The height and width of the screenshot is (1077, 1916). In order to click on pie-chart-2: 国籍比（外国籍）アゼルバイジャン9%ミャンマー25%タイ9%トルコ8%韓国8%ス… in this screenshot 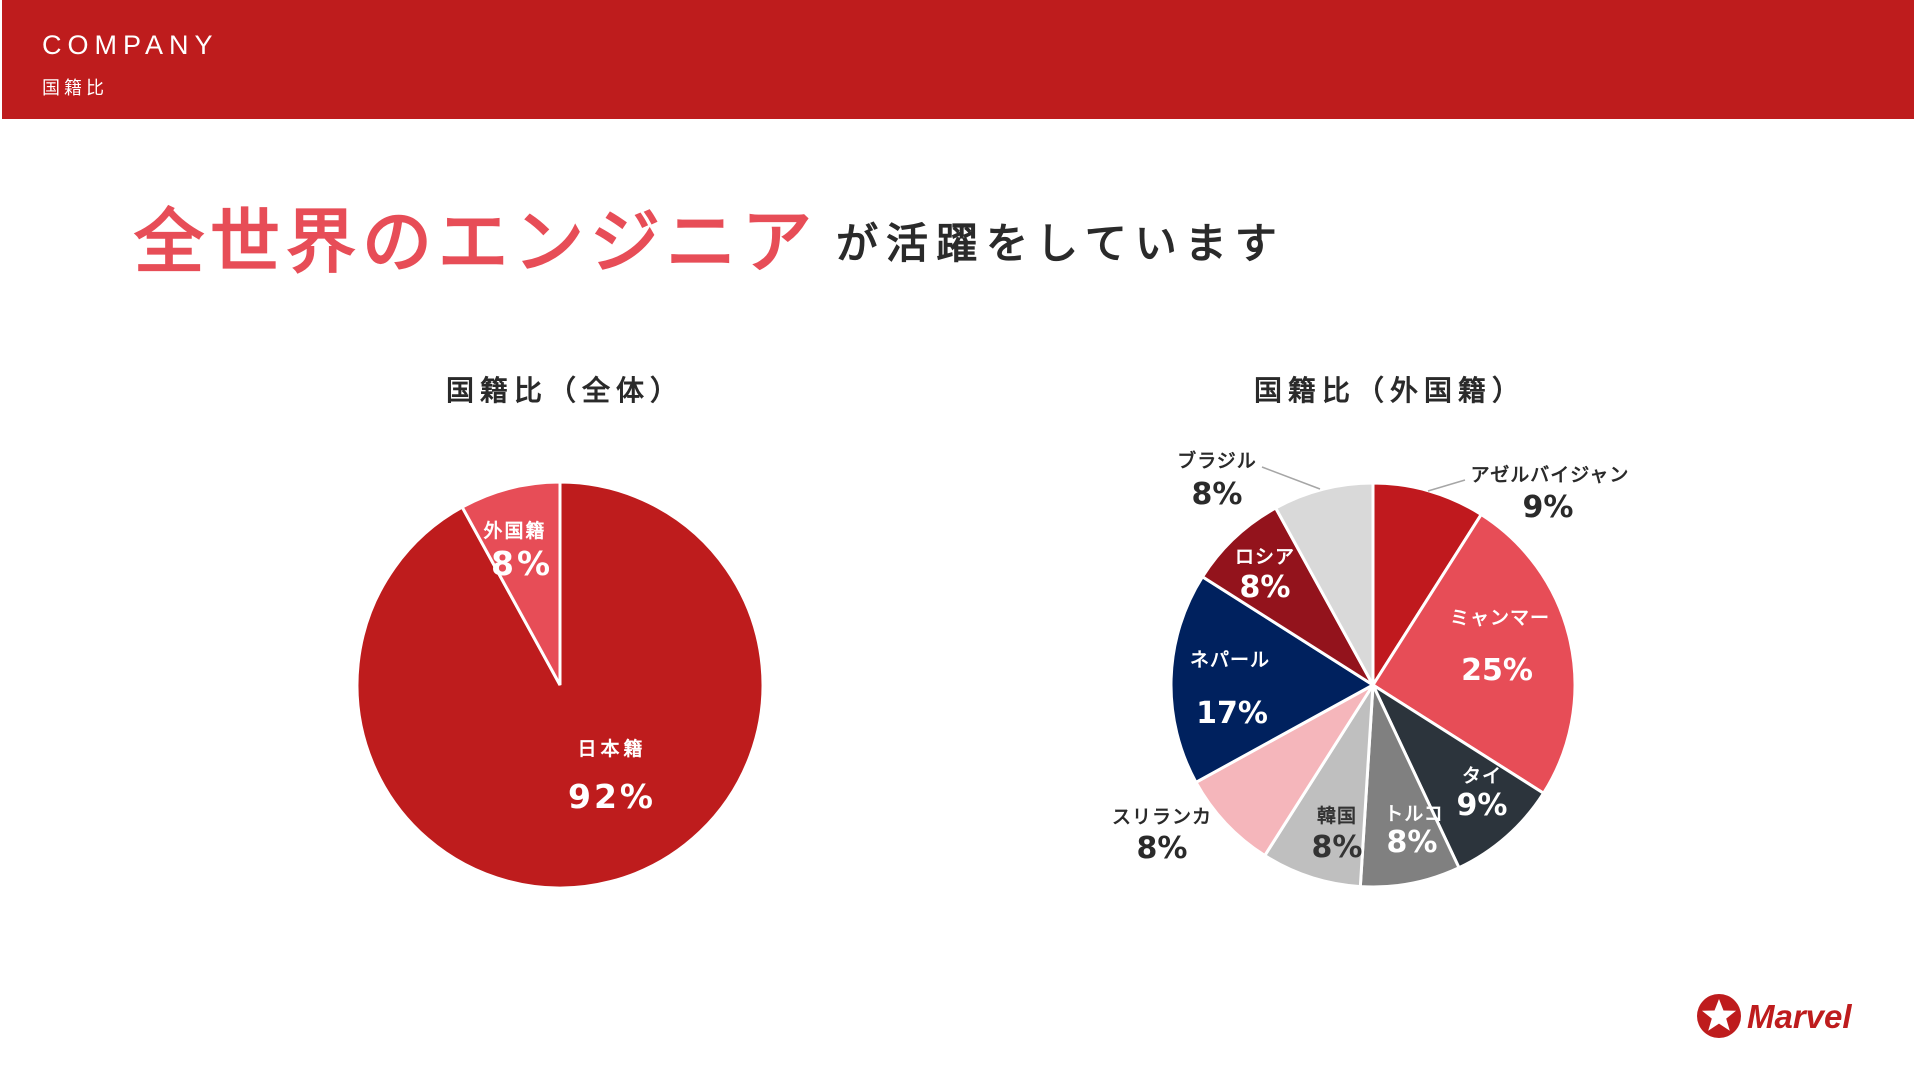, I will do `click(1371, 631)`.